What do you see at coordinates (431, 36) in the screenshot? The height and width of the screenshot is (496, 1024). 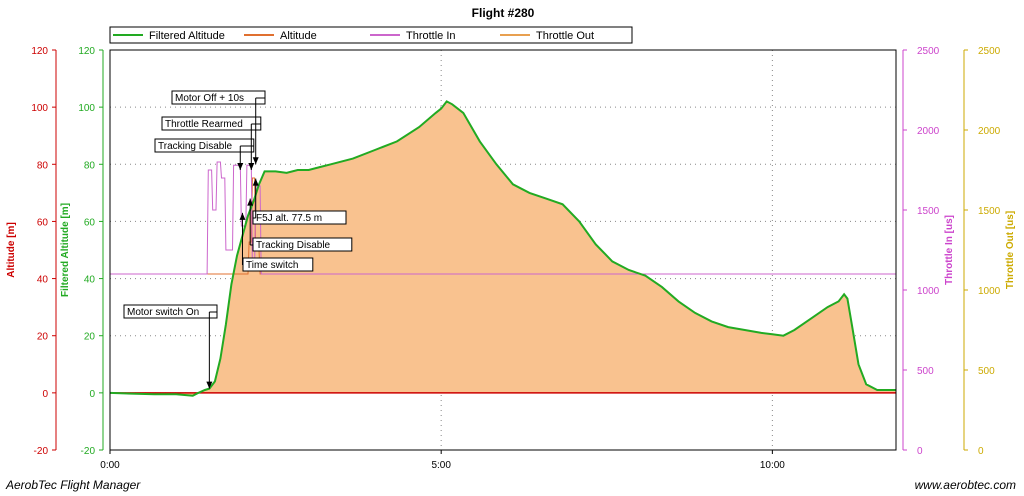 I see `legend-entry: Throttle In` at bounding box center [431, 36].